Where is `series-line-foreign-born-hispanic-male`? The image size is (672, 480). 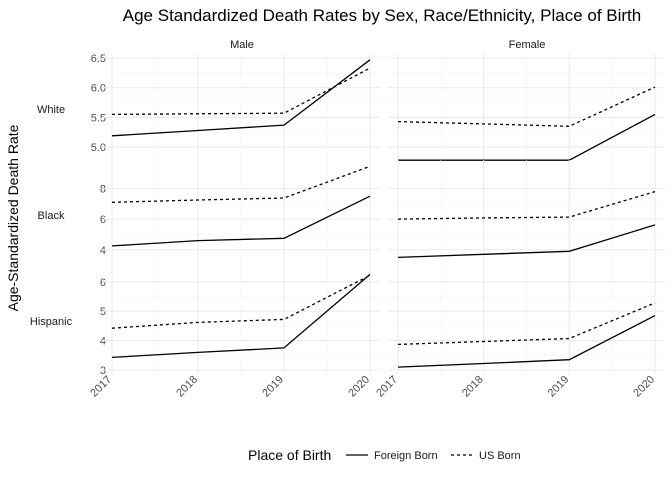
series-line-foreign-born-hispanic-male is located at coordinates (241, 316).